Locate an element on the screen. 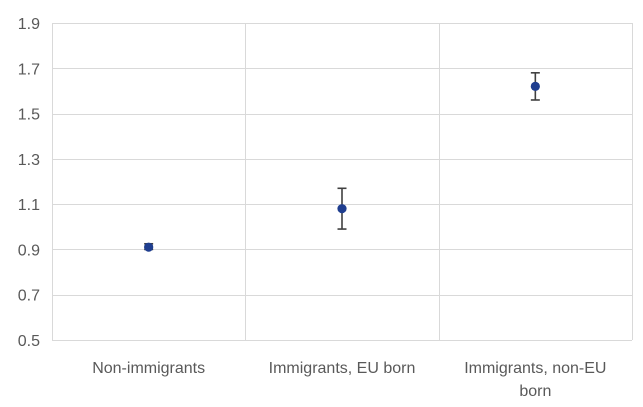 Image resolution: width=643 pixels, height=407 pixels. y-tick-label: 0.9 is located at coordinates (29, 250).